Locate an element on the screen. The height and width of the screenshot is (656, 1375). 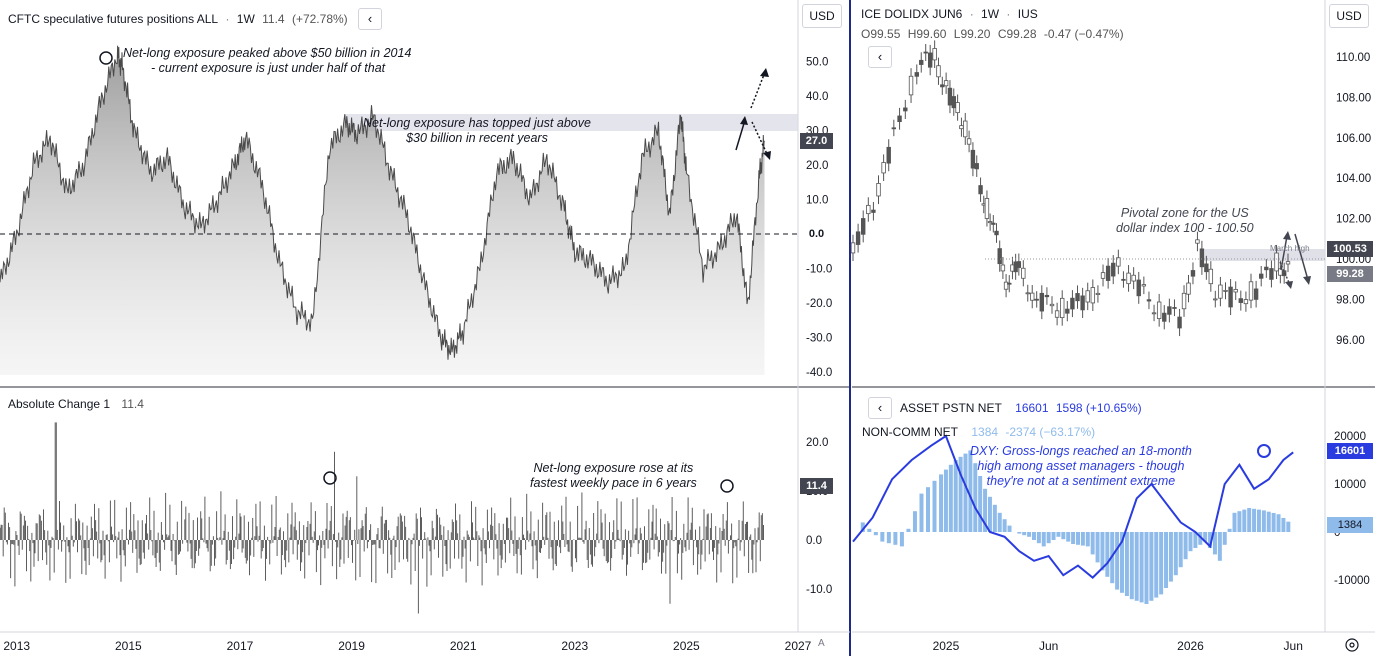
auto-scale-icon: A is located at coordinates (821, 643).